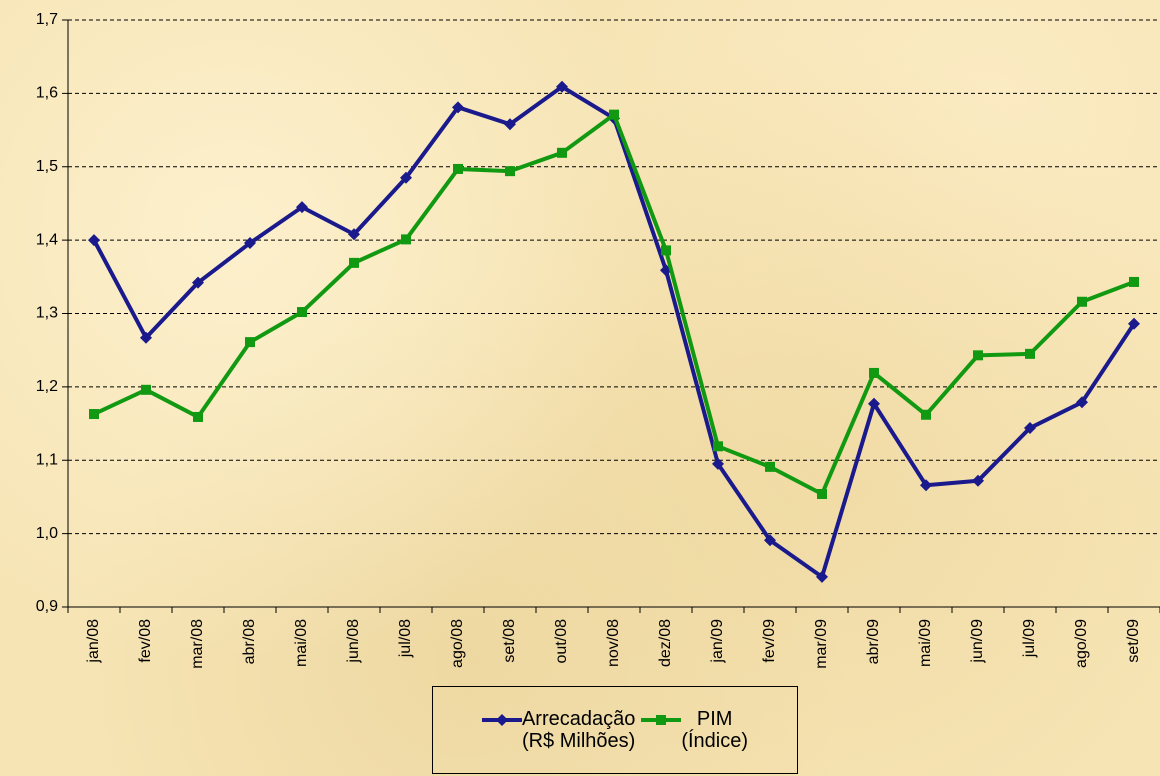  What do you see at coordinates (47, 19) in the screenshot?
I see `y-tick-label: 1,7` at bounding box center [47, 19].